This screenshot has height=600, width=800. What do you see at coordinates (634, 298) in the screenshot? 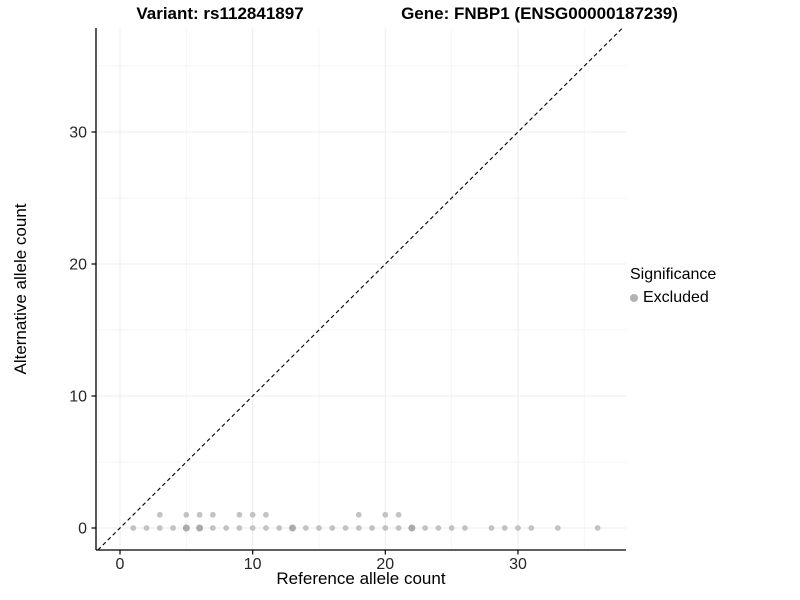
I see `excluded-point-icon` at bounding box center [634, 298].